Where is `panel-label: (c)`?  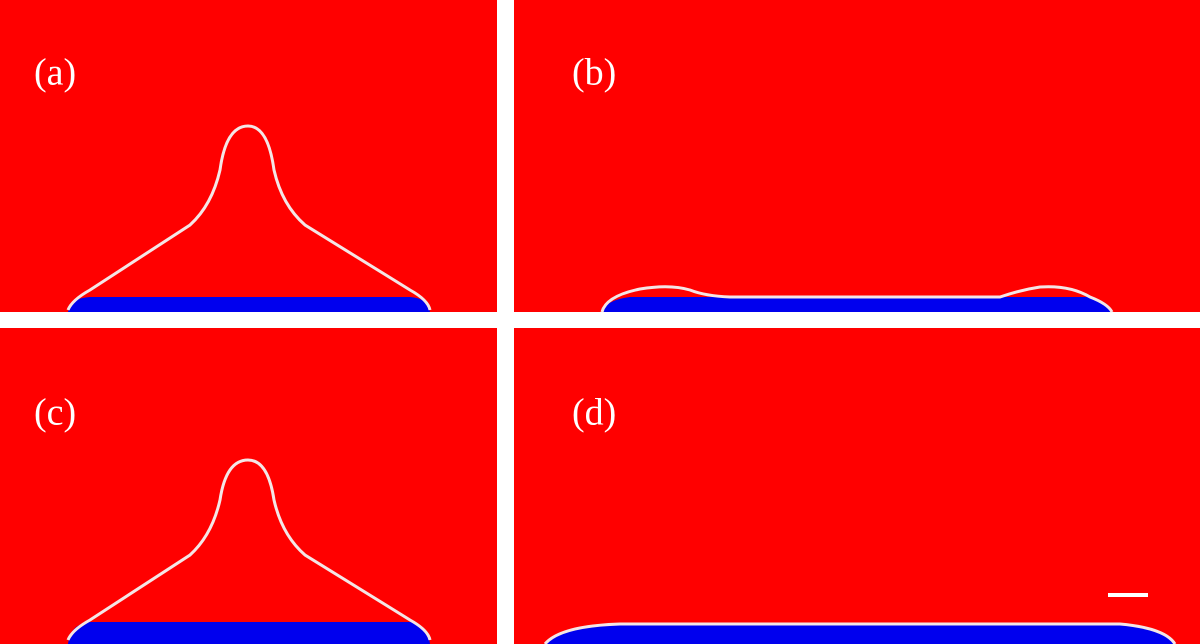 panel-label: (c) is located at coordinates (55, 413).